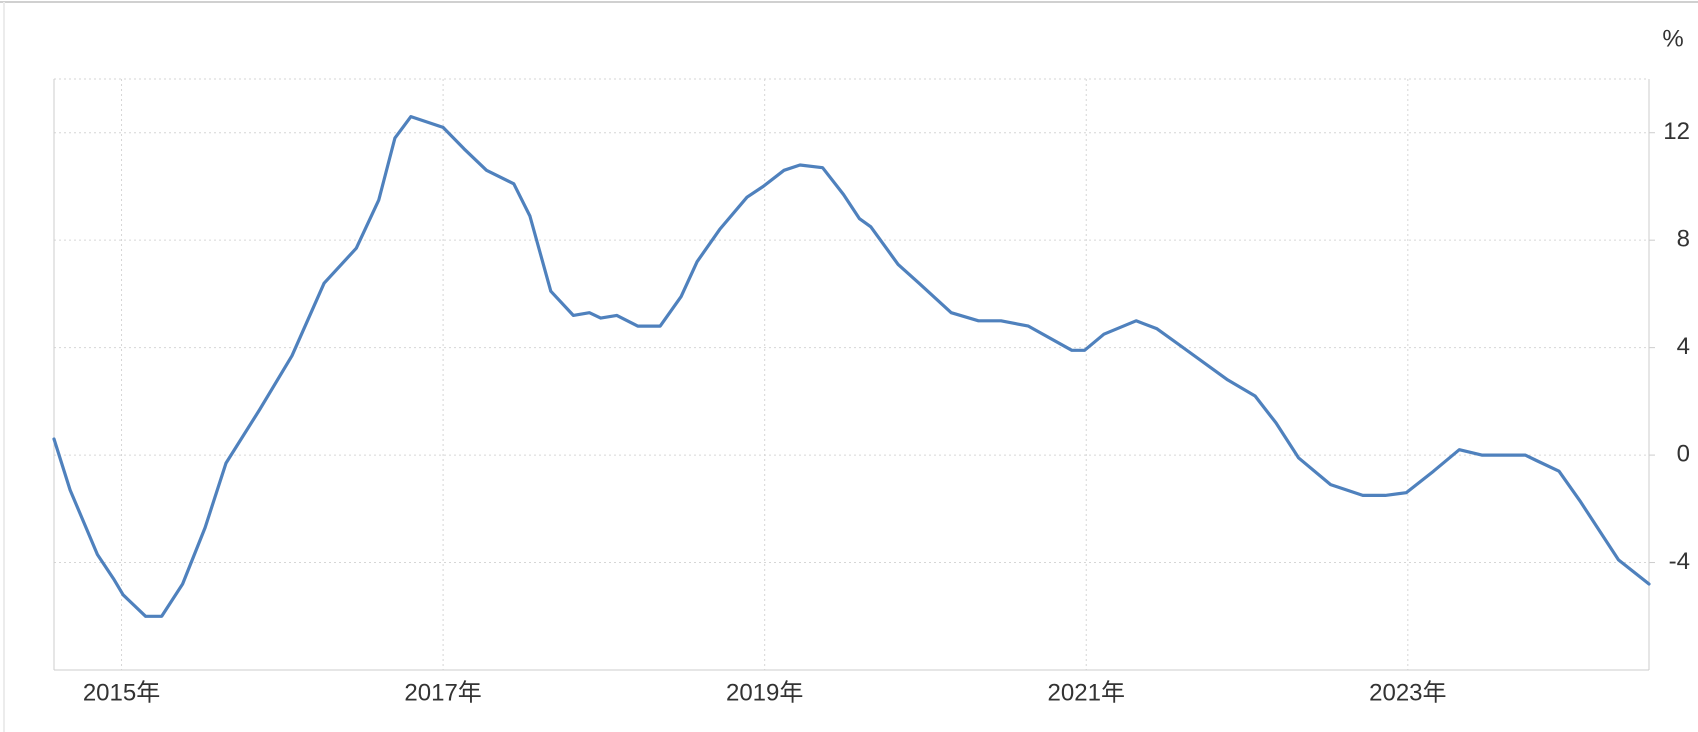 This screenshot has width=1698, height=732. What do you see at coordinates (1086, 692) in the screenshot?
I see `x-tick-label: 2021年` at bounding box center [1086, 692].